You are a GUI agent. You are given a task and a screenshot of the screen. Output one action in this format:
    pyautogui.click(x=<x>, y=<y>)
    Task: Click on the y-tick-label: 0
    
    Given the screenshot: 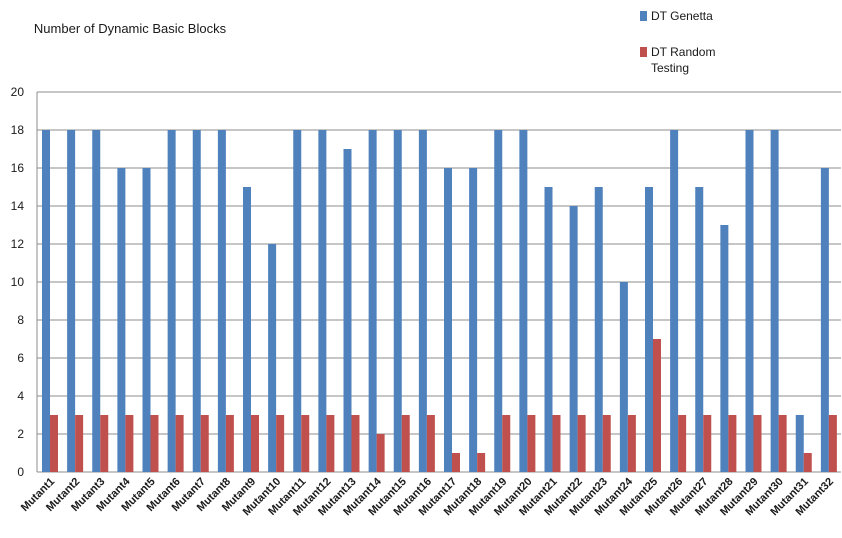 What is the action you would take?
    pyautogui.click(x=20, y=472)
    